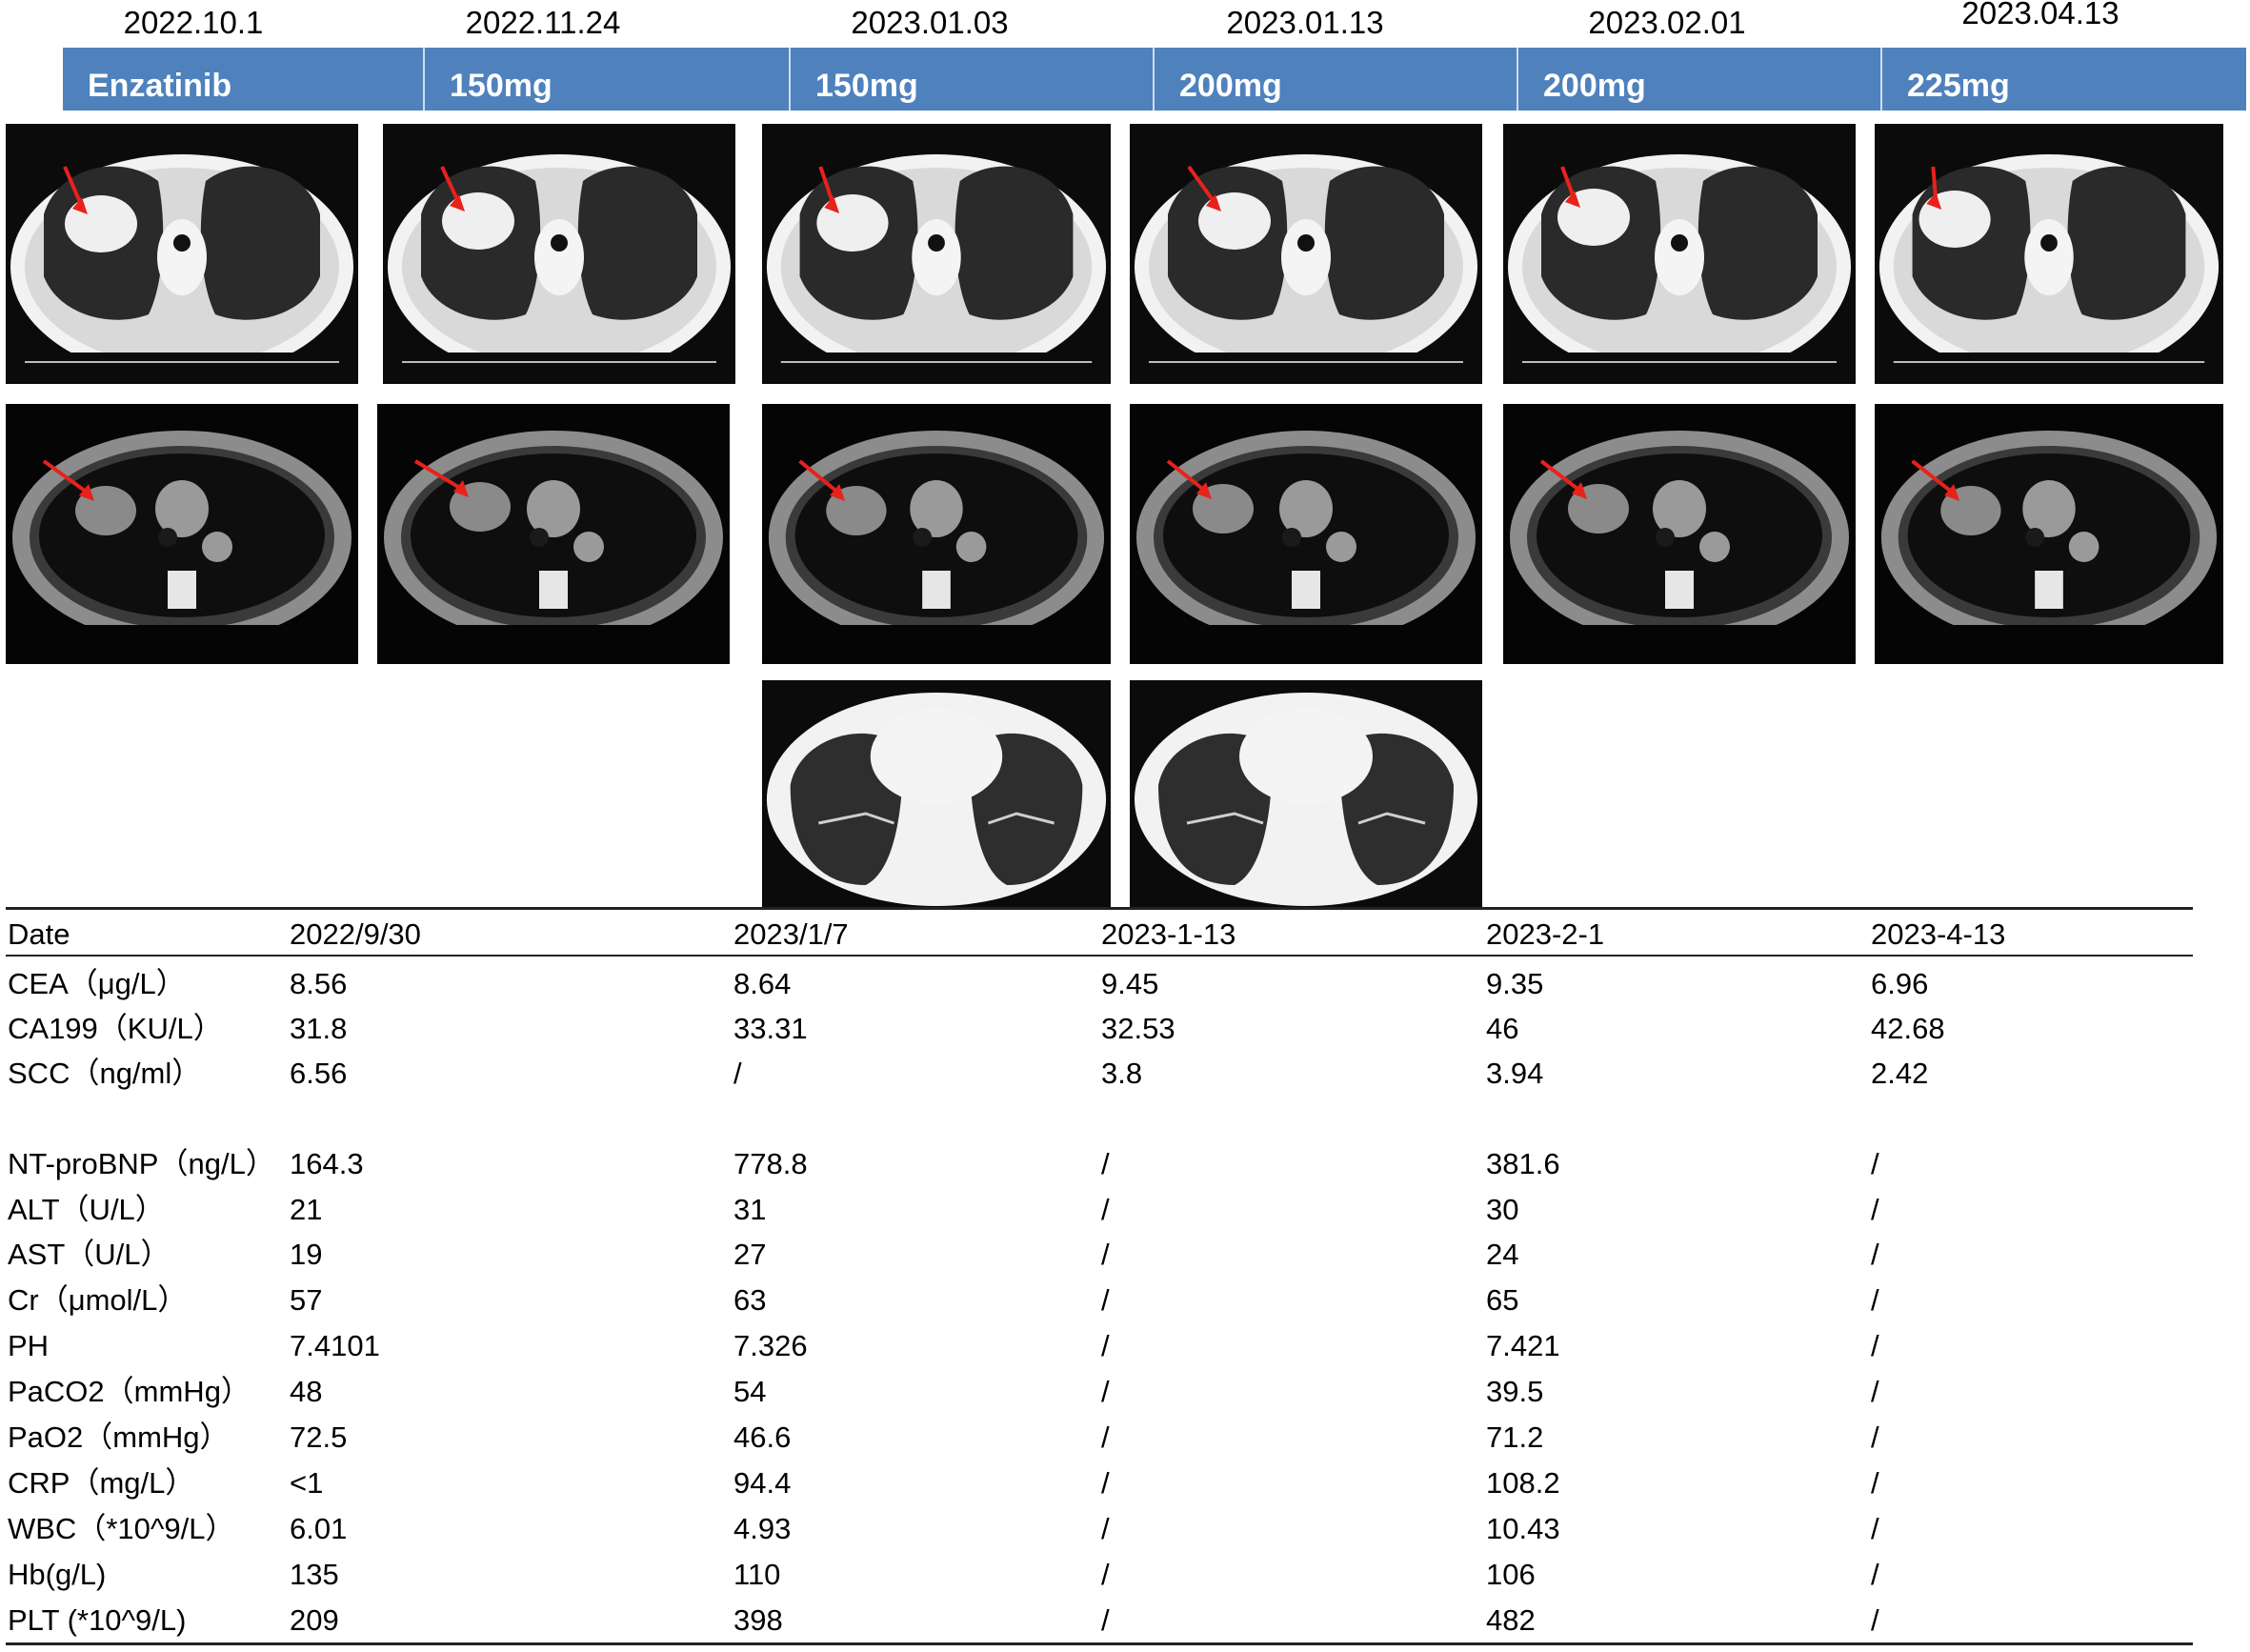 Image resolution: width=2250 pixels, height=1652 pixels. Describe the element at coordinates (1545, 934) in the screenshot. I see `table-cell: 2023-2-1` at that location.